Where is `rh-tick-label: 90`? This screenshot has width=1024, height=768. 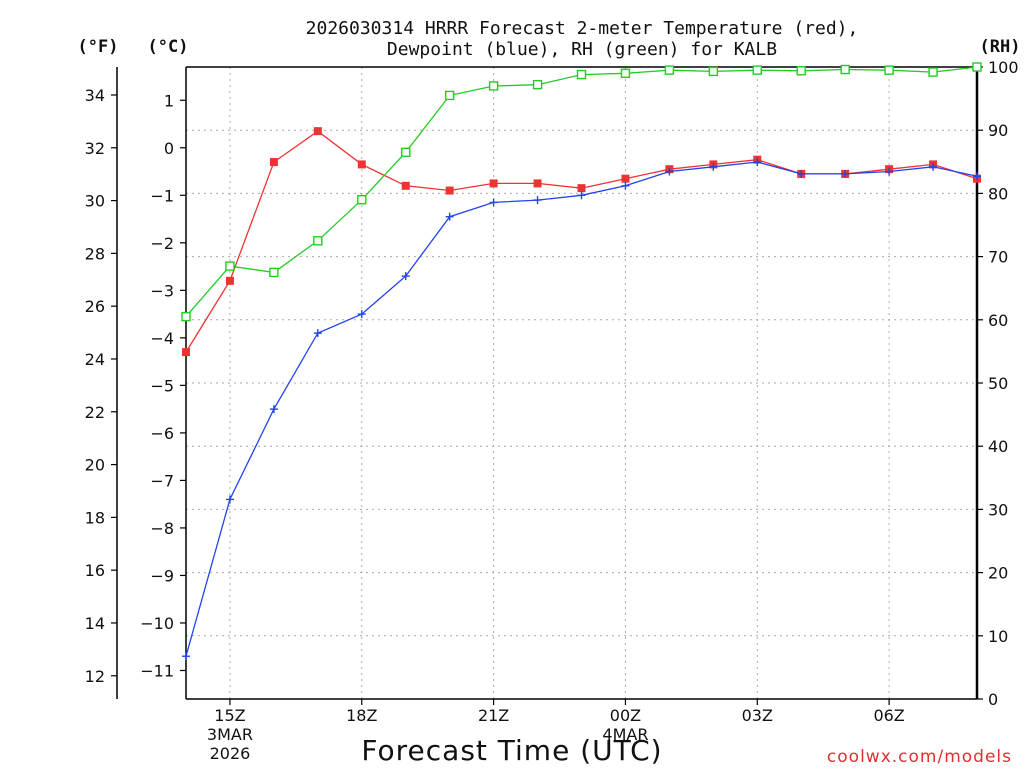
rh-tick-label: 90 is located at coordinates (998, 130).